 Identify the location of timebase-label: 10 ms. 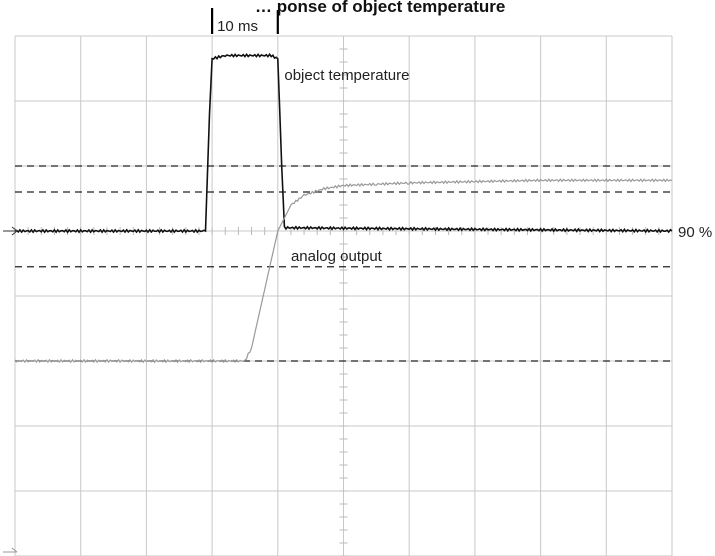
(237, 26).